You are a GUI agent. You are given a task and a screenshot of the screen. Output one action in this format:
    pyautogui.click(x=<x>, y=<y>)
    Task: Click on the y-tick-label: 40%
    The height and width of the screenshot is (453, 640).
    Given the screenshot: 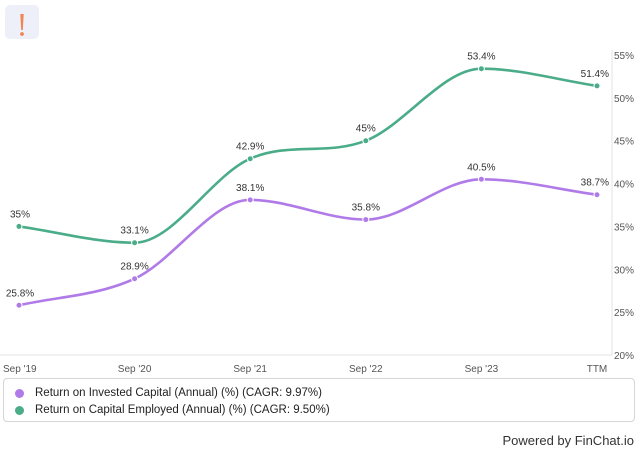 What is the action you would take?
    pyautogui.click(x=624, y=185)
    